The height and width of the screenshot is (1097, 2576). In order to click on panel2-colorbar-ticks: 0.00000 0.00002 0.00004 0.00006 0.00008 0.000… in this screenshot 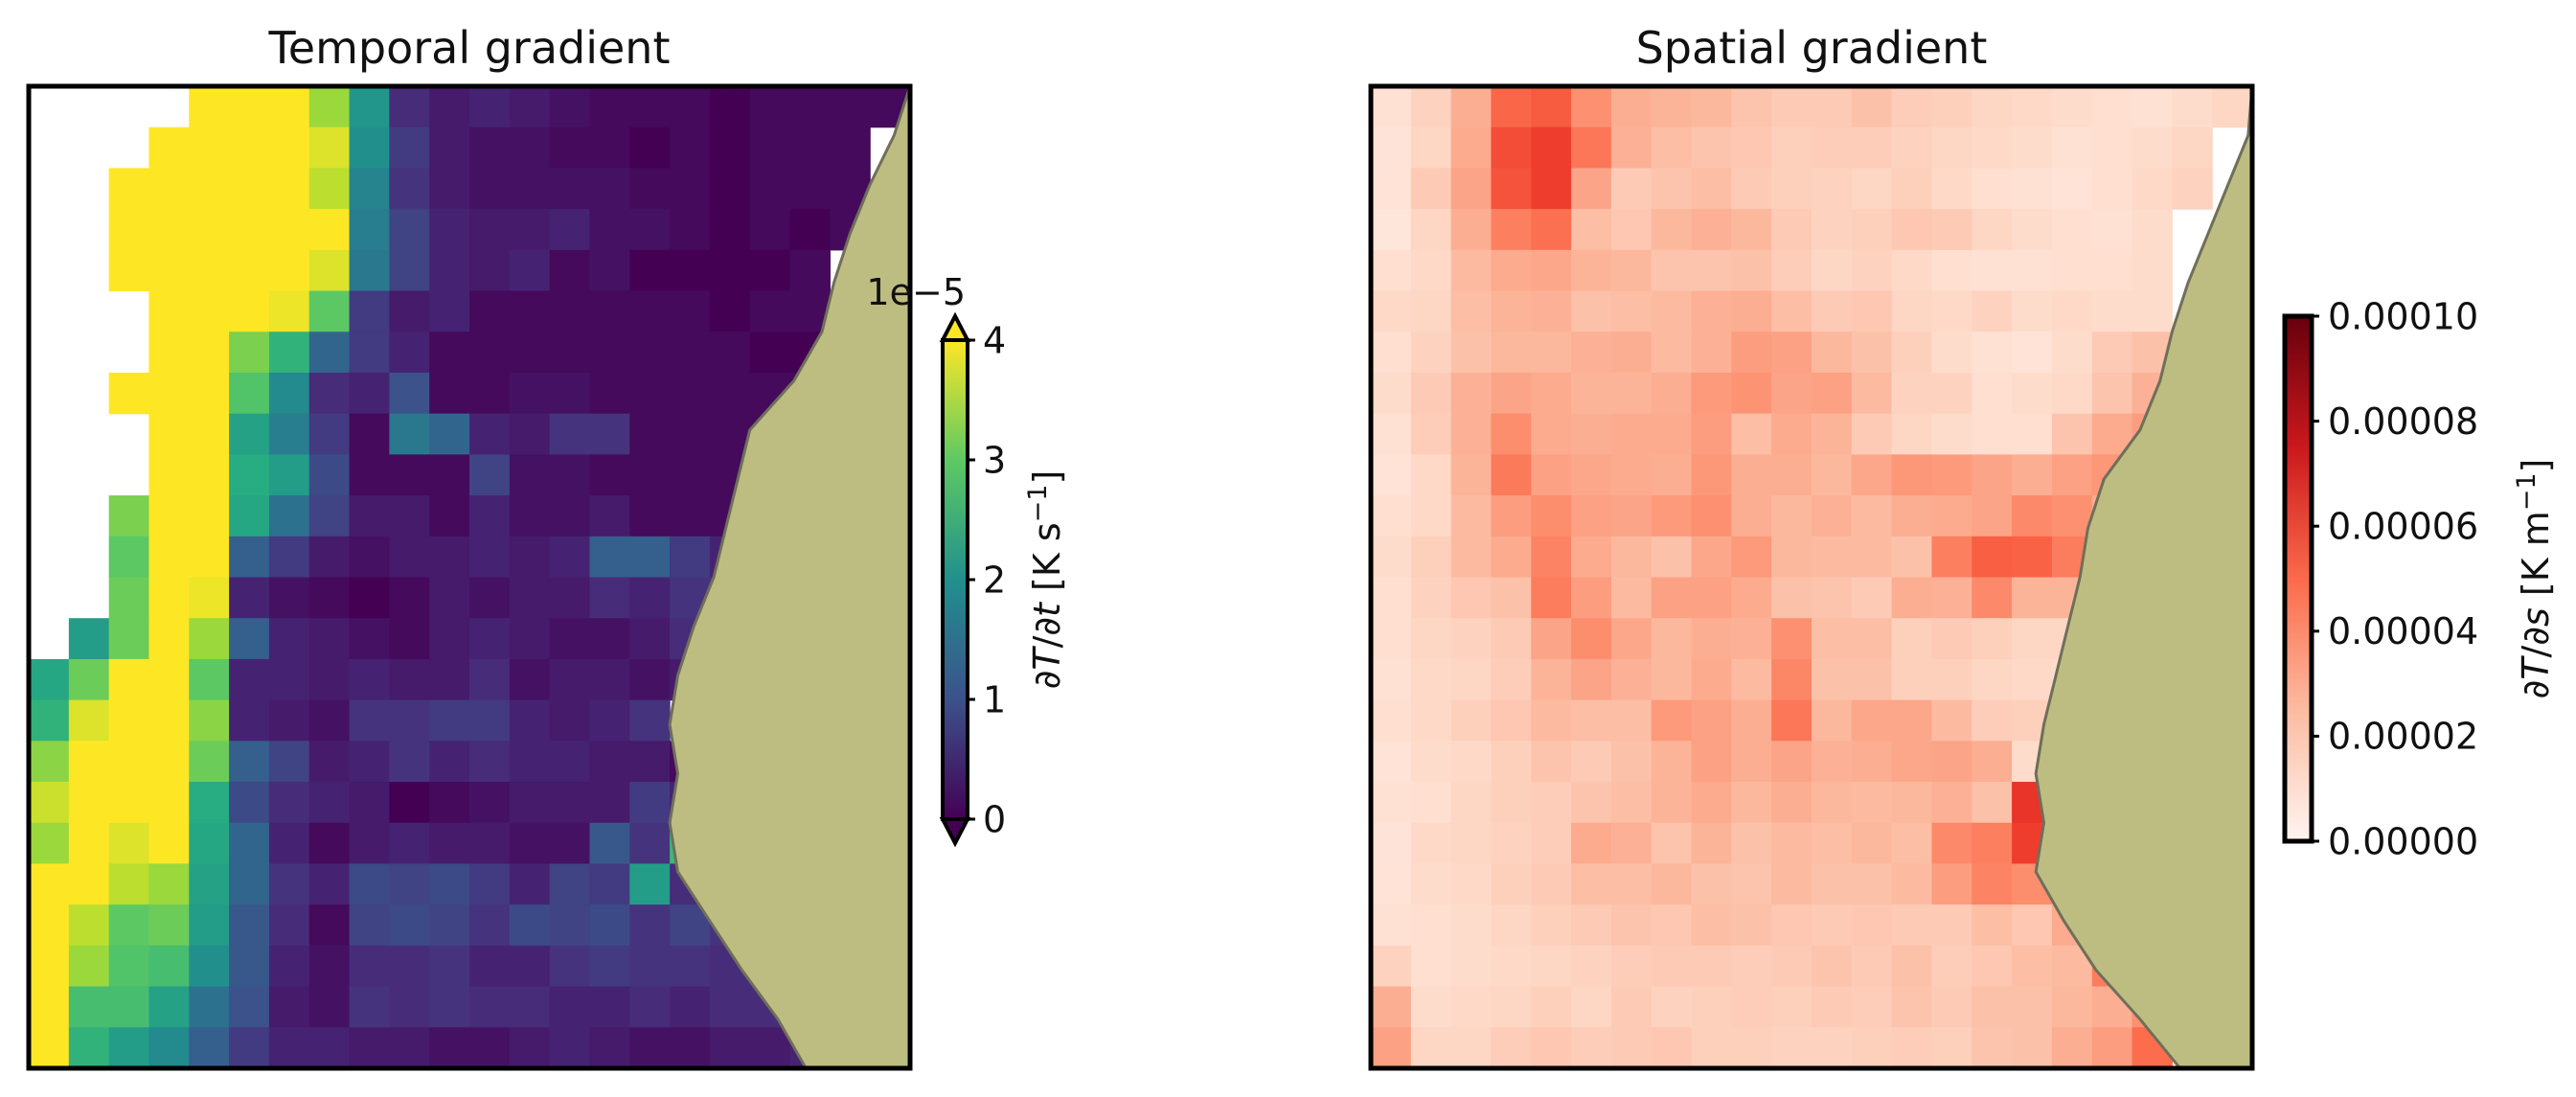, I will do `click(2395, 578)`.